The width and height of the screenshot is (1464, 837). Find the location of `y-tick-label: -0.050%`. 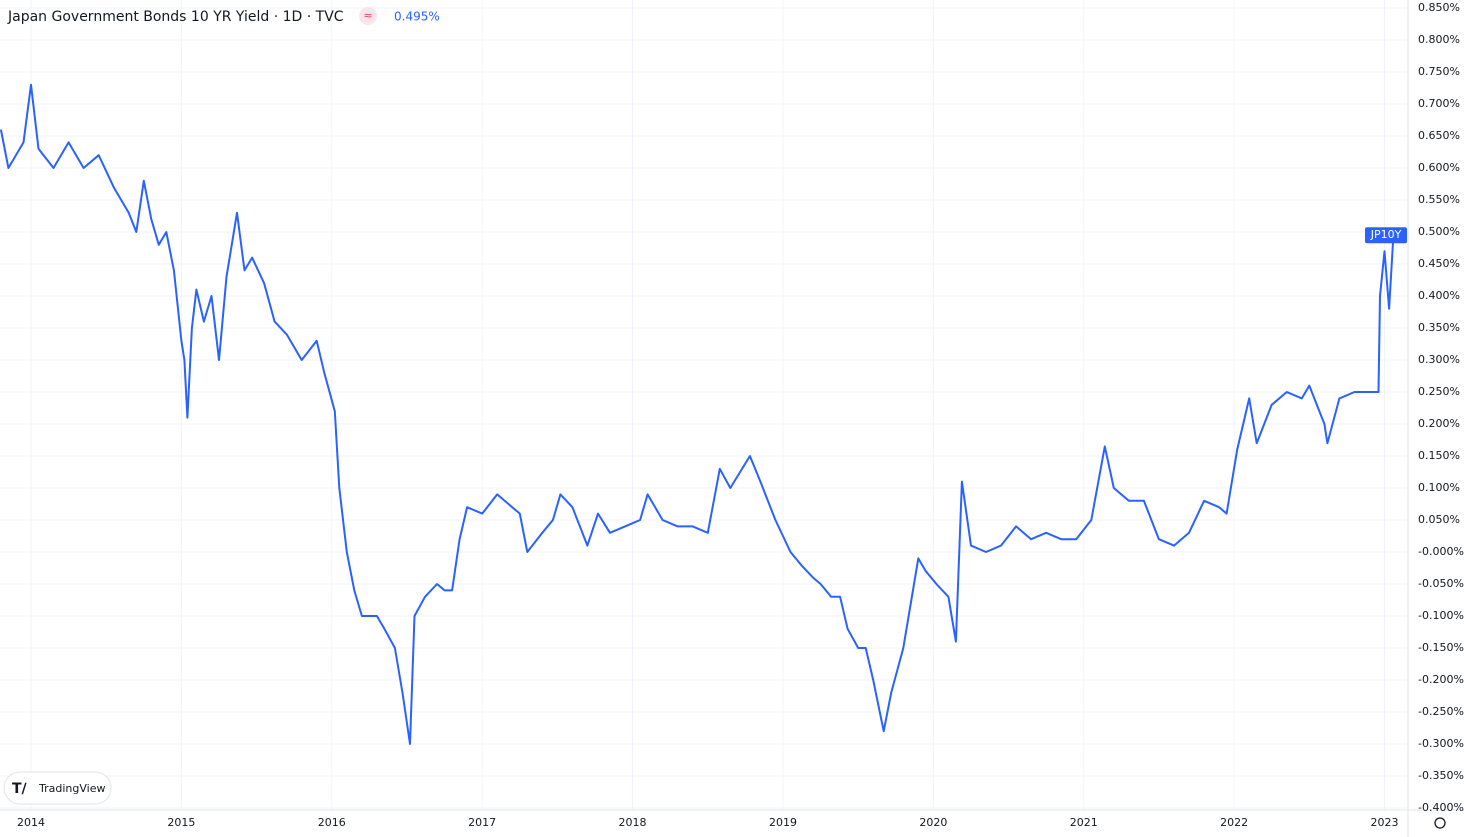

y-tick-label: -0.050% is located at coordinates (1441, 583).